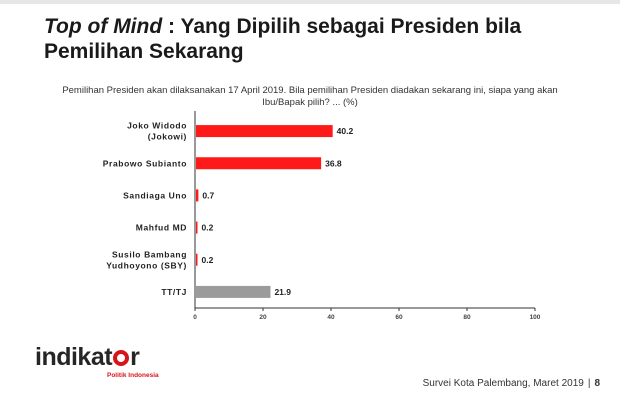  What do you see at coordinates (145, 163) in the screenshot?
I see `category-label: Prabowo Subianto` at bounding box center [145, 163].